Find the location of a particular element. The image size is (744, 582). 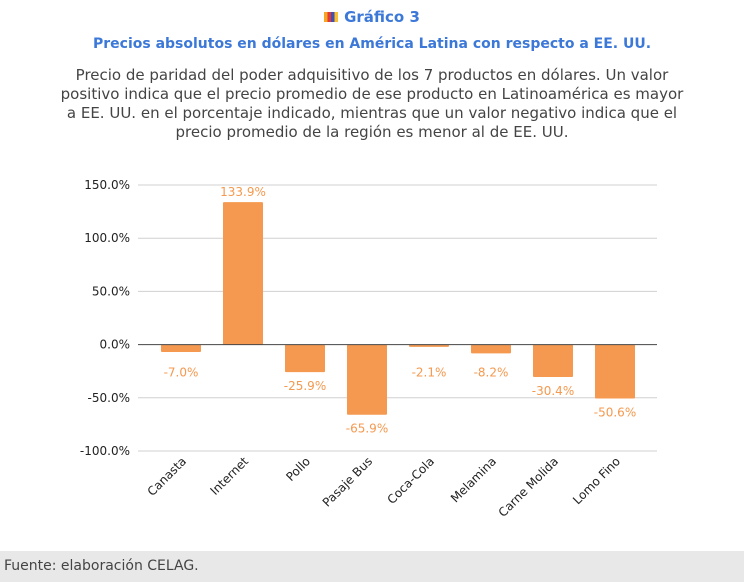

x-tick-label: Coca-Cola is located at coordinates (410, 480).